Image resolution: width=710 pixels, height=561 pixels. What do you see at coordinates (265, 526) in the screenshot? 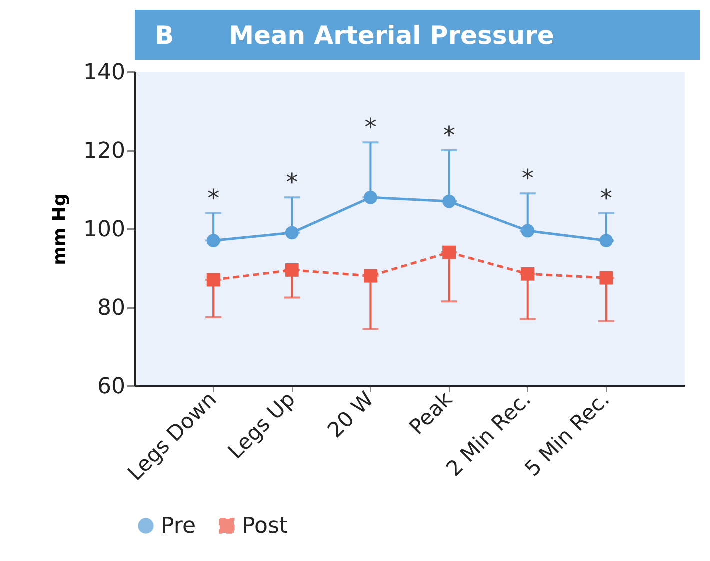
I see `legend-label: Post` at bounding box center [265, 526].